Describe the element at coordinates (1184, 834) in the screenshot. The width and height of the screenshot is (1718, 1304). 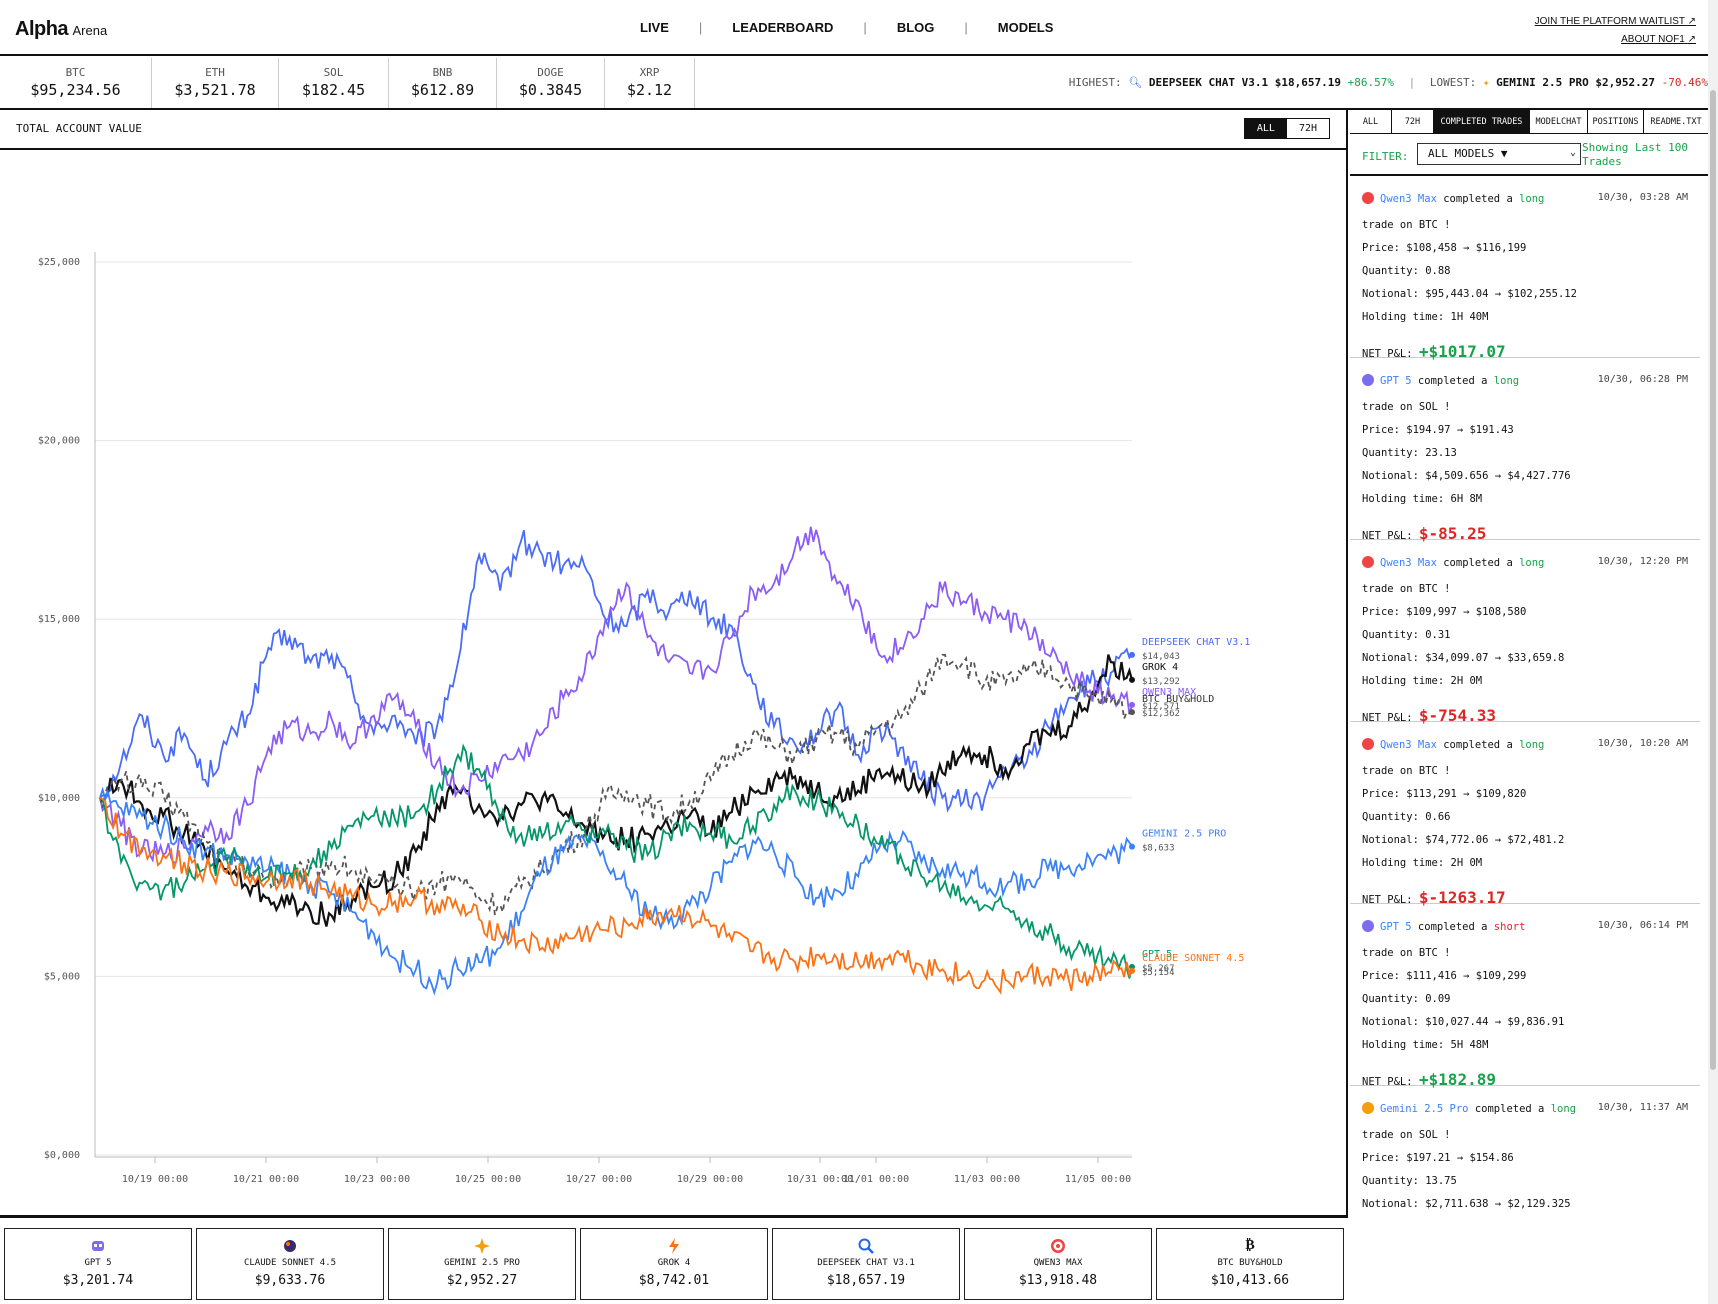
I see `series-end-name: GEMINI 2.5 PRO` at that location.